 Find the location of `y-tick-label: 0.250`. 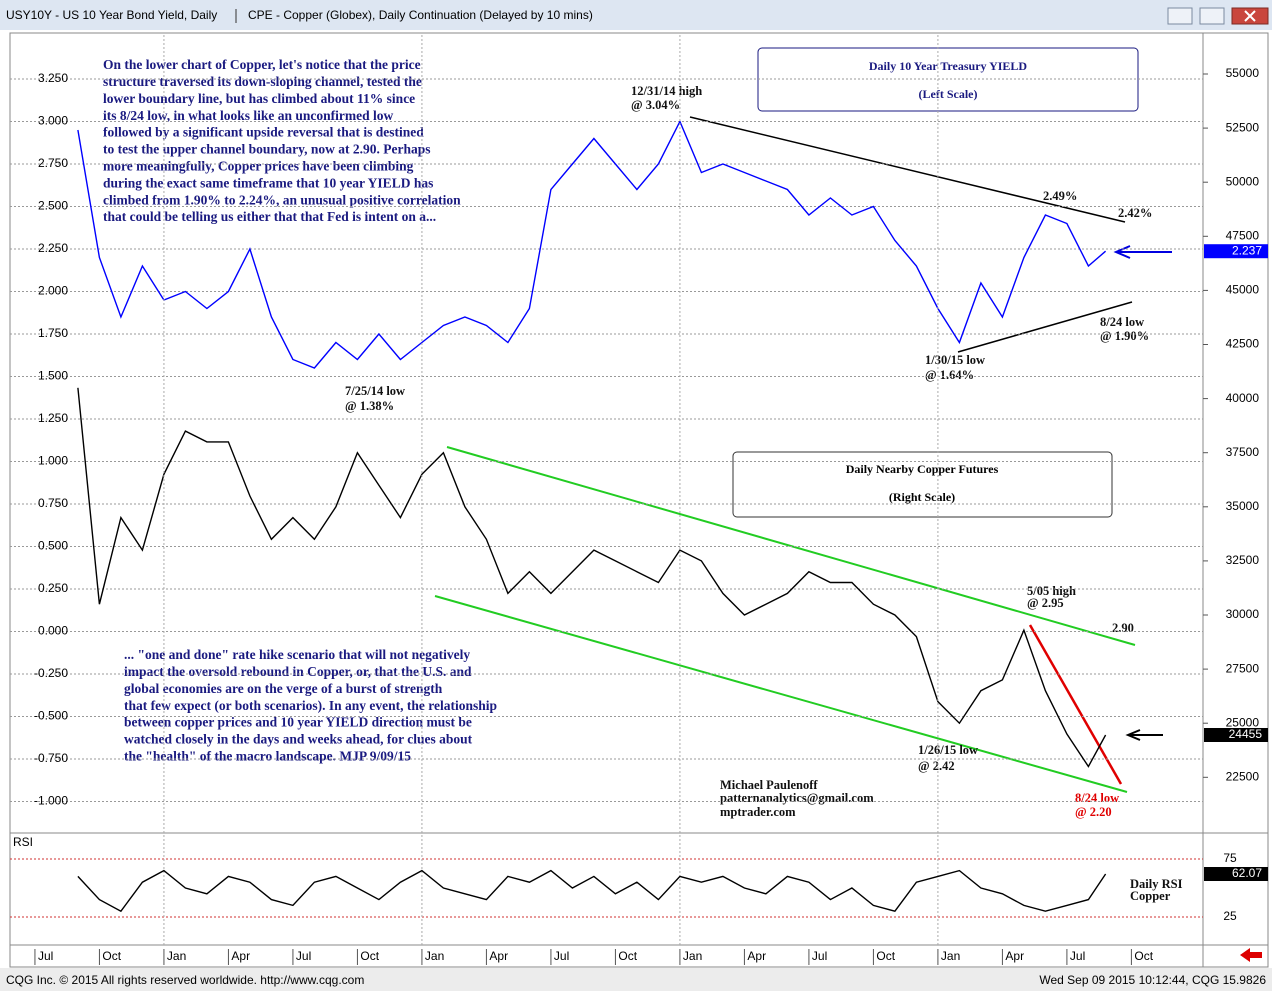

y-tick-label: 0.250 is located at coordinates (53, 588).